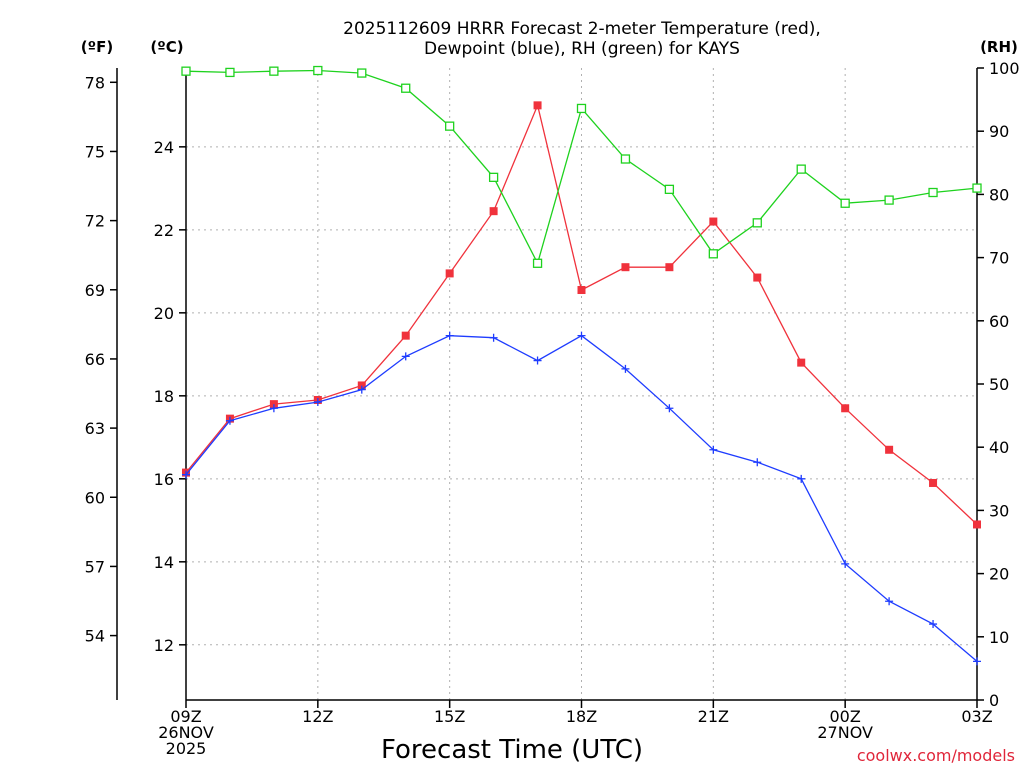 The height and width of the screenshot is (768, 1024). Describe the element at coordinates (999, 574) in the screenshot. I see `rh-tick-label: 20` at that location.